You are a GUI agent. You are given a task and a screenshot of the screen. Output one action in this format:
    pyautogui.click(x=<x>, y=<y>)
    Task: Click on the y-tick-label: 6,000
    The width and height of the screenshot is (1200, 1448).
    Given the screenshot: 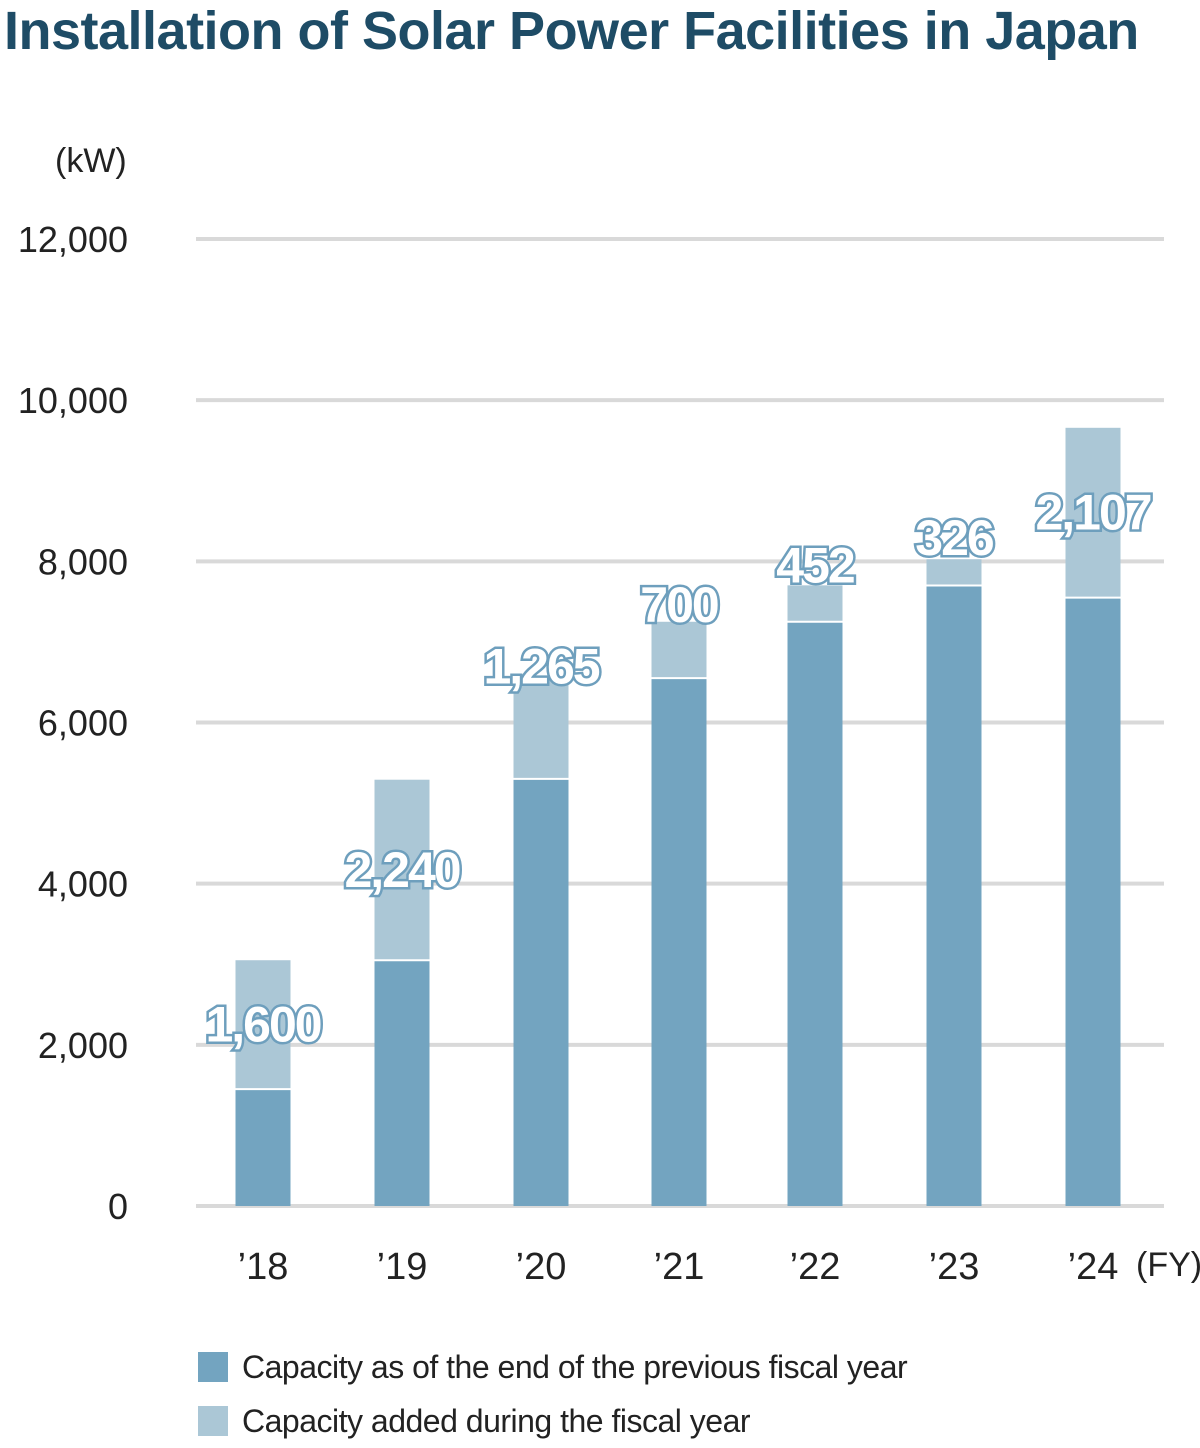 What is the action you would take?
    pyautogui.click(x=83, y=723)
    